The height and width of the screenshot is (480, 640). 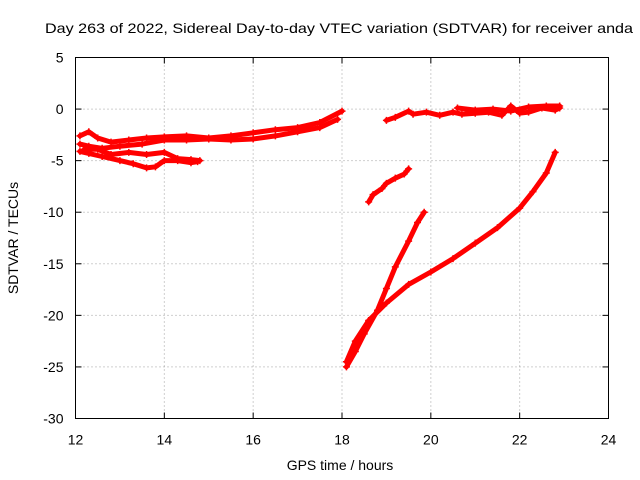 I want to click on series-track-e, so click(x=389, y=185).